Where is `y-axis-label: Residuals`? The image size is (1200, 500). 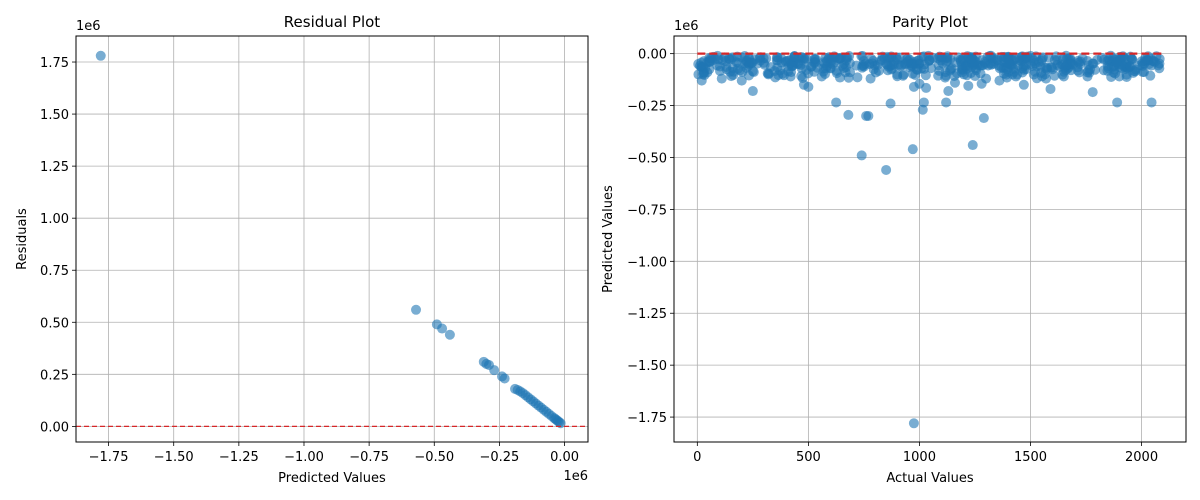 y-axis-label: Residuals is located at coordinates (22, 239).